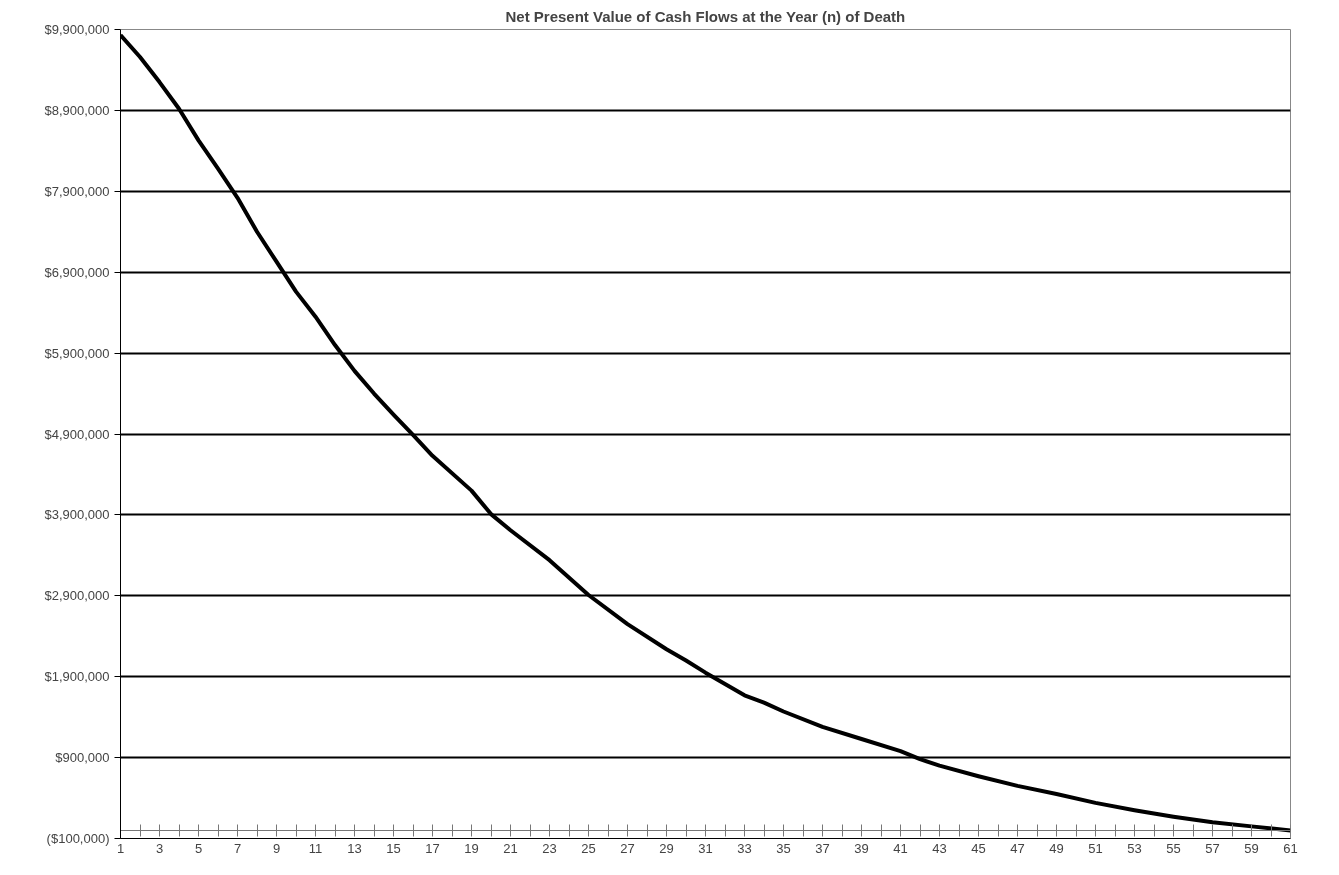  What do you see at coordinates (77, 353) in the screenshot?
I see `y-tick-label: $5,900,000` at bounding box center [77, 353].